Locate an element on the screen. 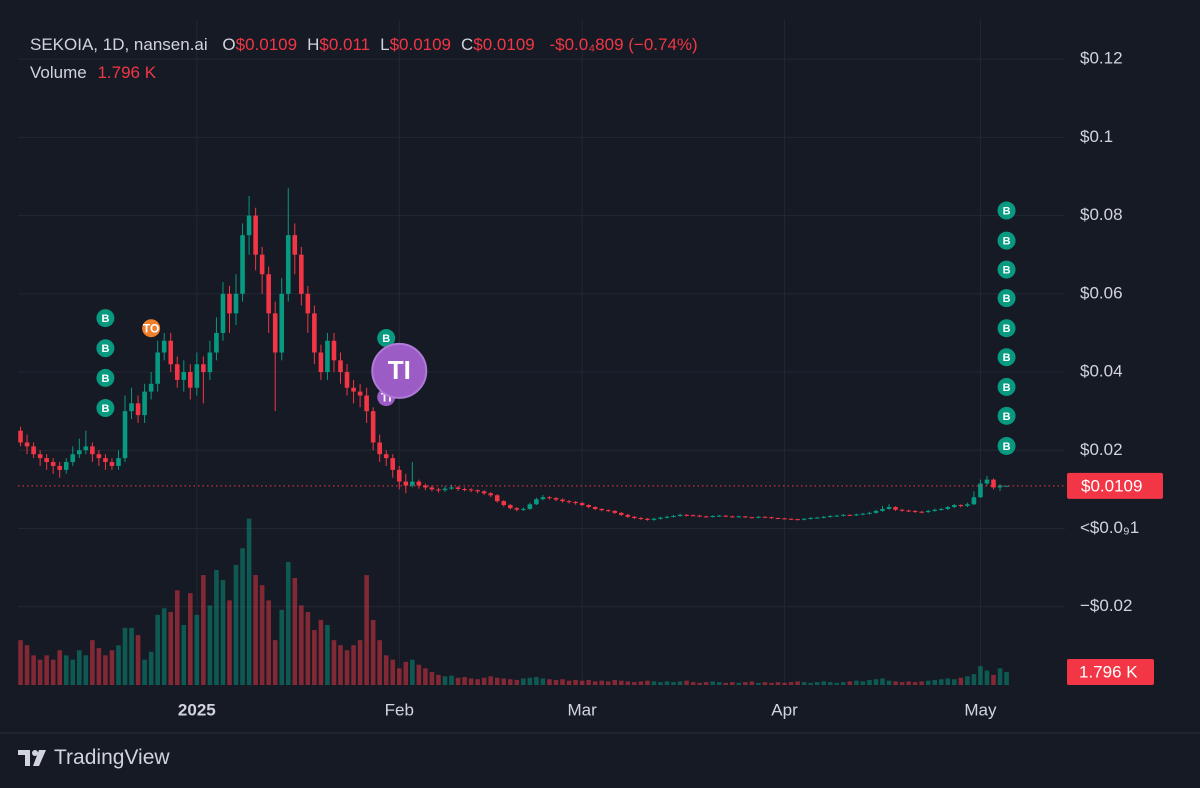 This screenshot has width=1200, height=788. y-tick-label: <$0.0₉1 is located at coordinates (1109, 527).